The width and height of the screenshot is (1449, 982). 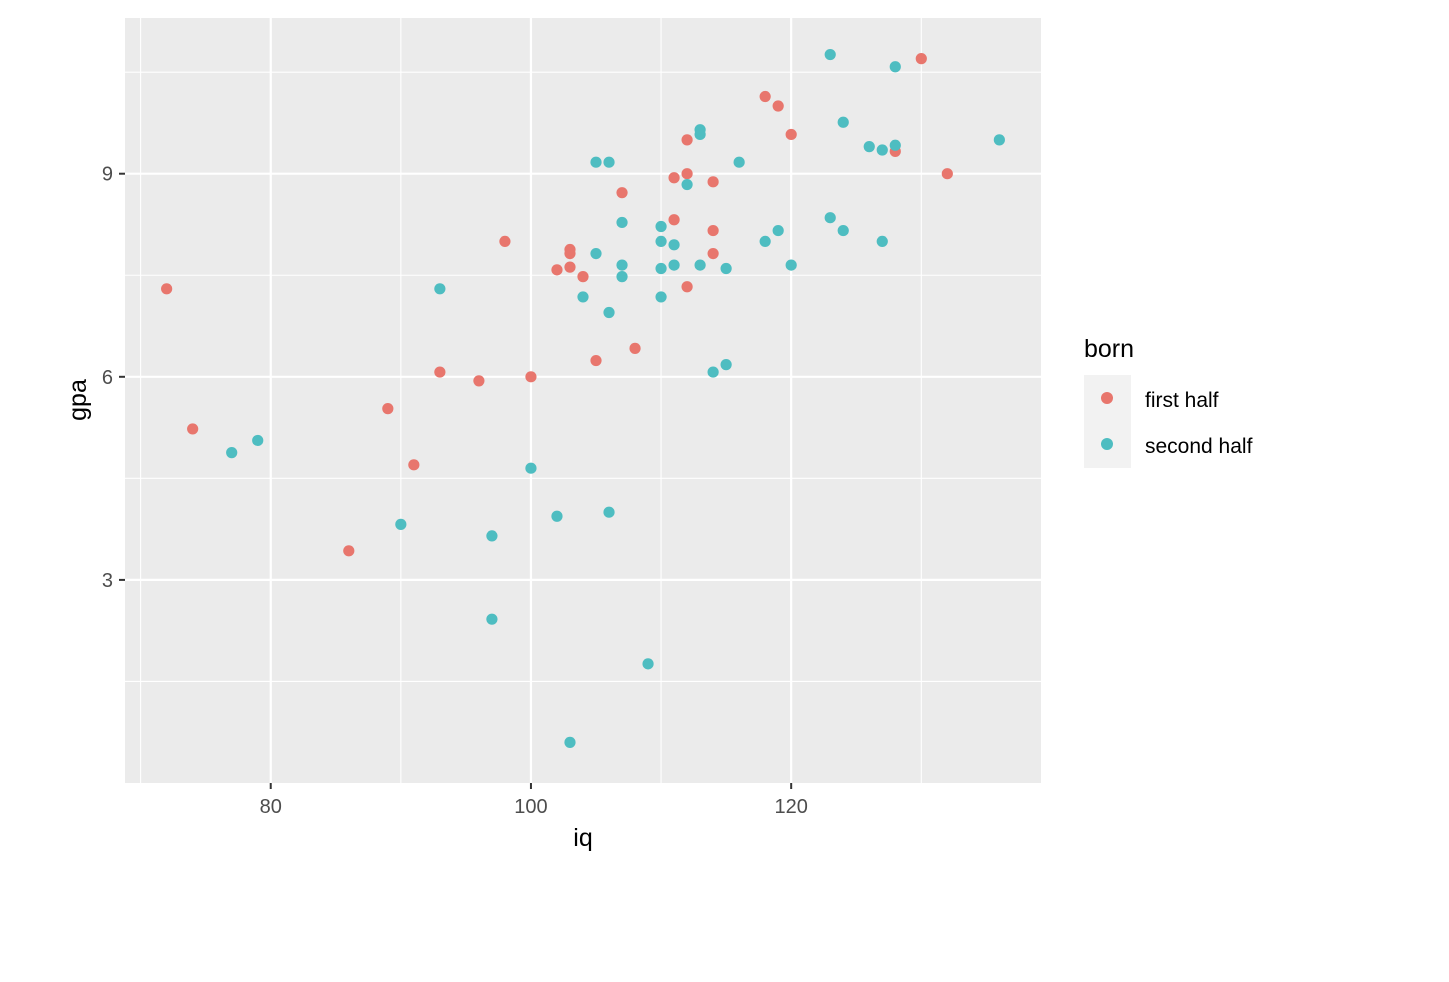 I want to click on y-axis-ticks: 3 6 9, so click(x=113, y=378).